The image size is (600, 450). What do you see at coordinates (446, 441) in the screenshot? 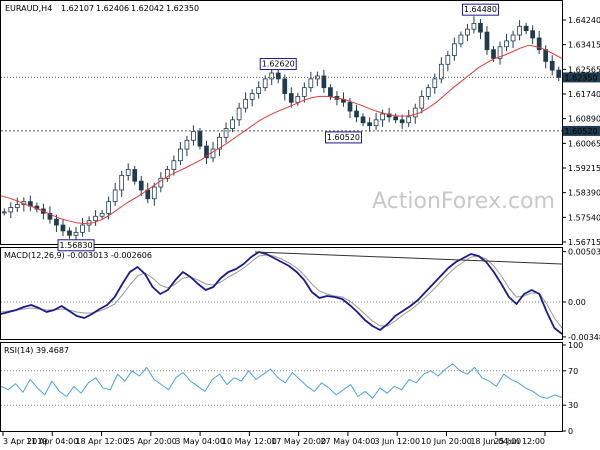
I see `time-axis-label: 10 Jun 20:00` at bounding box center [446, 441].